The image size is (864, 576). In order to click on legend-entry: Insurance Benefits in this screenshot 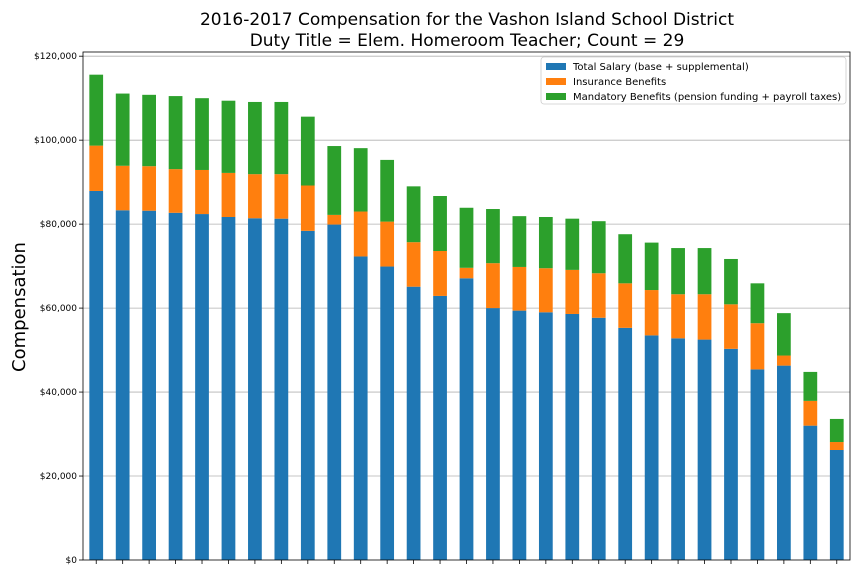, I will do `click(619, 82)`.